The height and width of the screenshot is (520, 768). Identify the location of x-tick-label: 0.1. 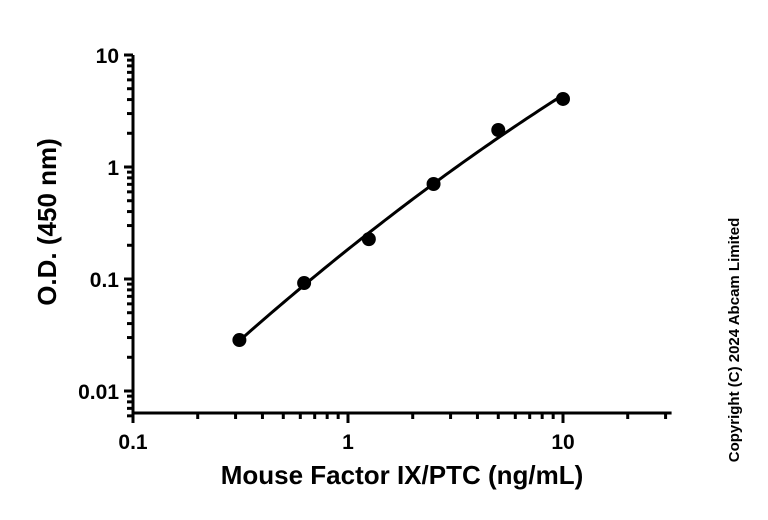
(133, 442).